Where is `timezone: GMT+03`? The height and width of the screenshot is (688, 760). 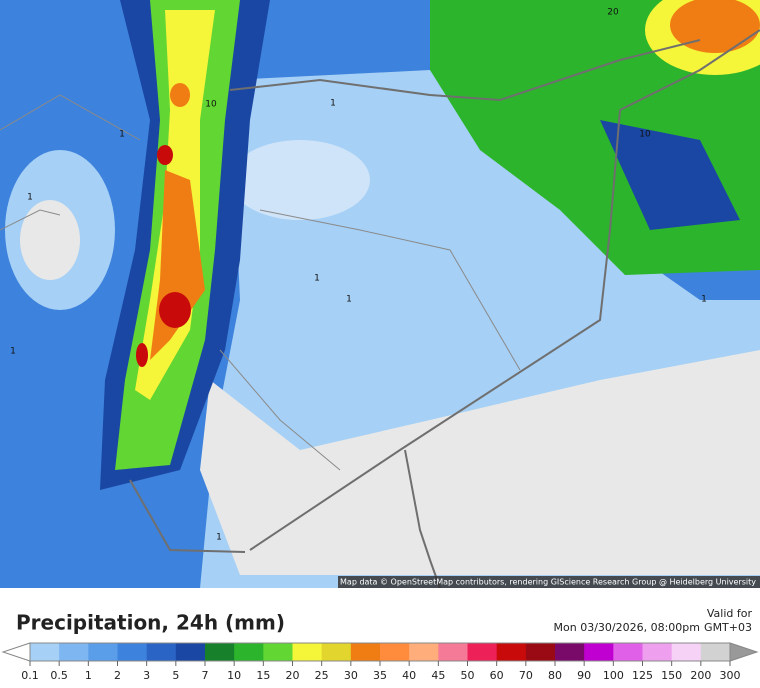 timezone: GMT+03 is located at coordinates (728, 627).